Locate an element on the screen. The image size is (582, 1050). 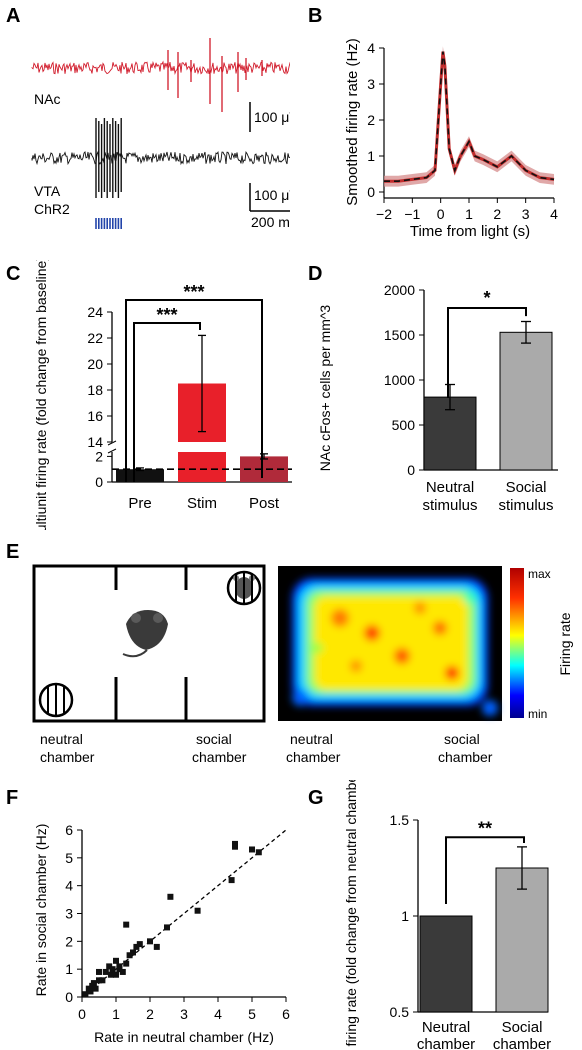
scale-top-label: 100 μV is located at coordinates (272, 117).